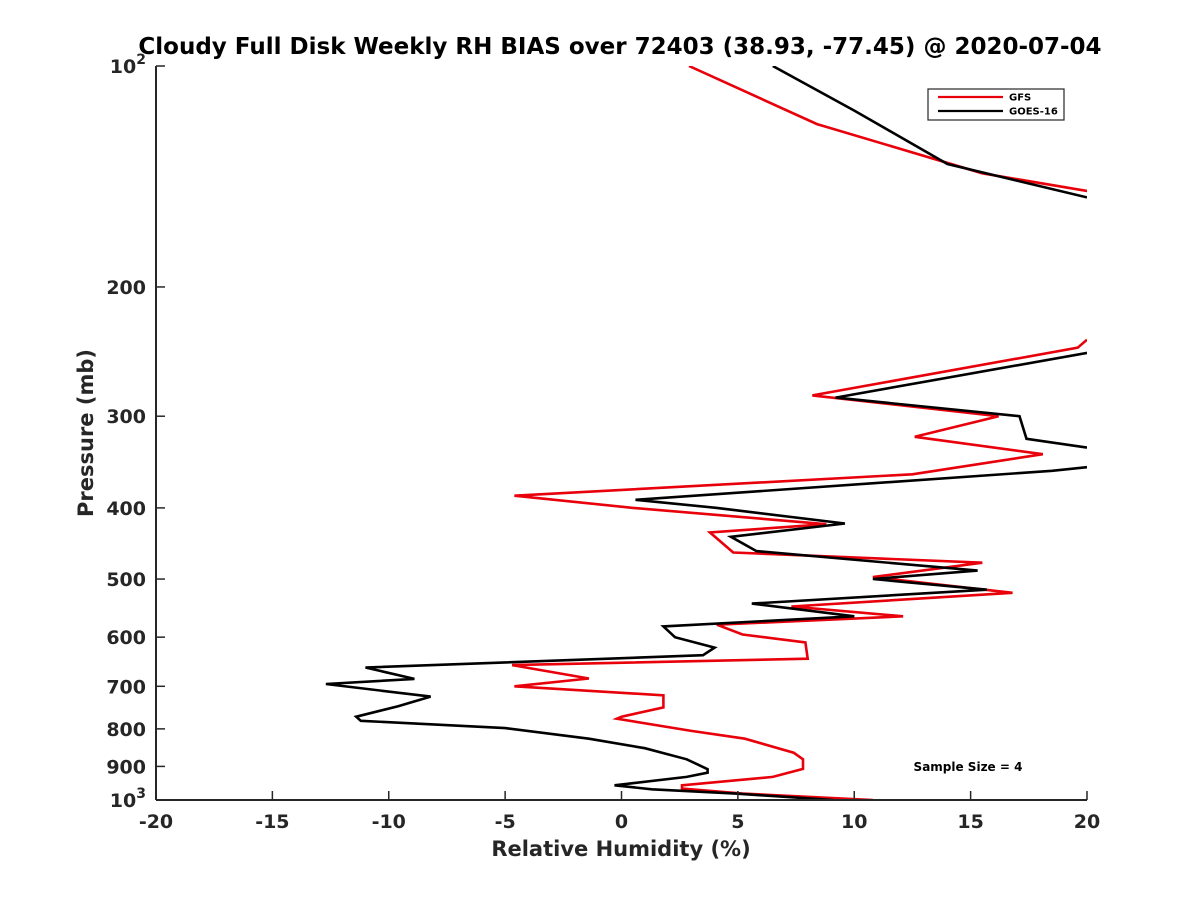 The height and width of the screenshot is (900, 1200). Describe the element at coordinates (620, 849) in the screenshot. I see `x-axis-label: Relative Humidity (%)` at that location.